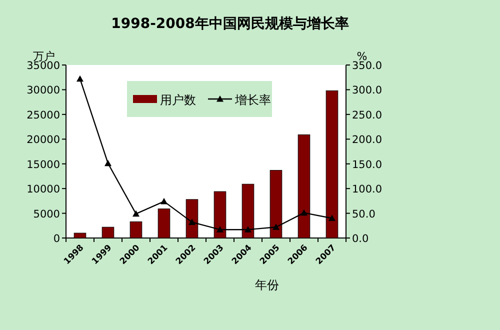  I want to click on legend-label: 用户数, so click(178, 100).